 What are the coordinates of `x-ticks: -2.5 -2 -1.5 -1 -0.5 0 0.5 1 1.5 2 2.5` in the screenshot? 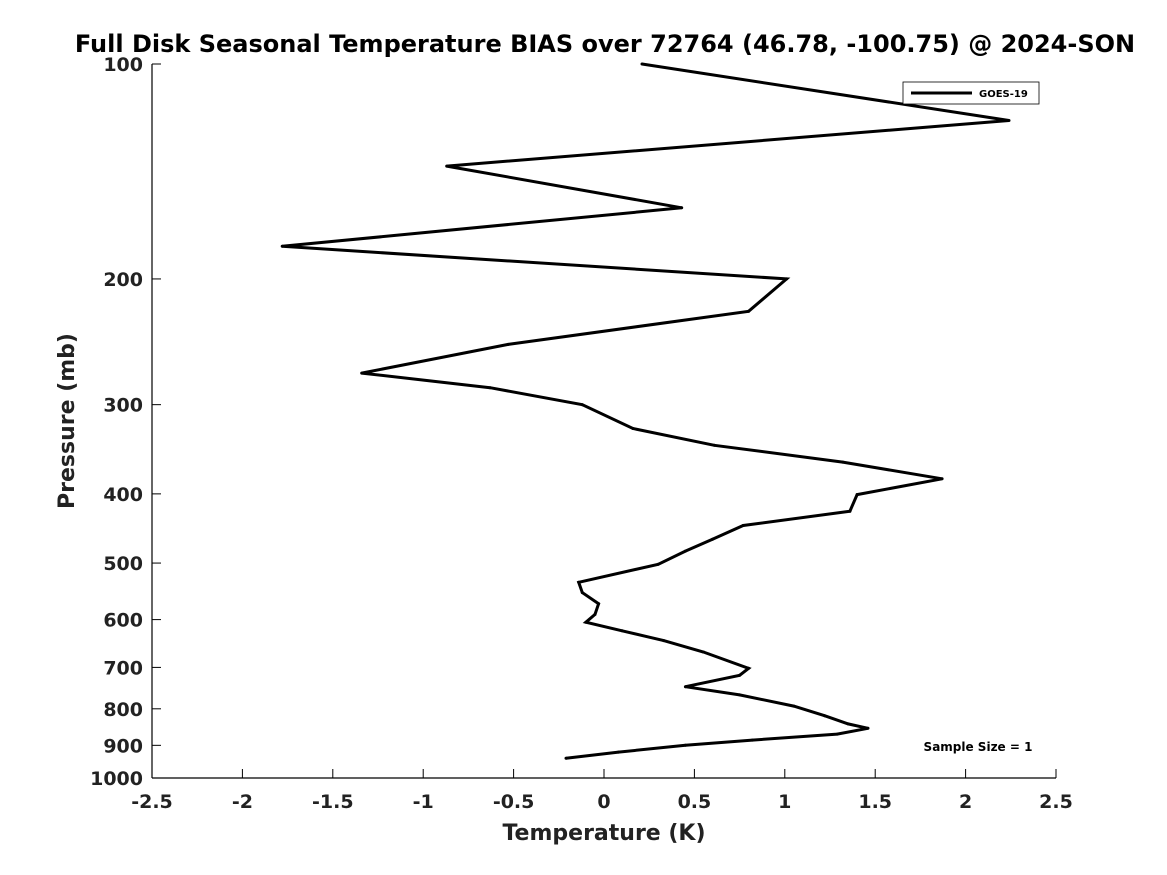 It's located at (602, 791).